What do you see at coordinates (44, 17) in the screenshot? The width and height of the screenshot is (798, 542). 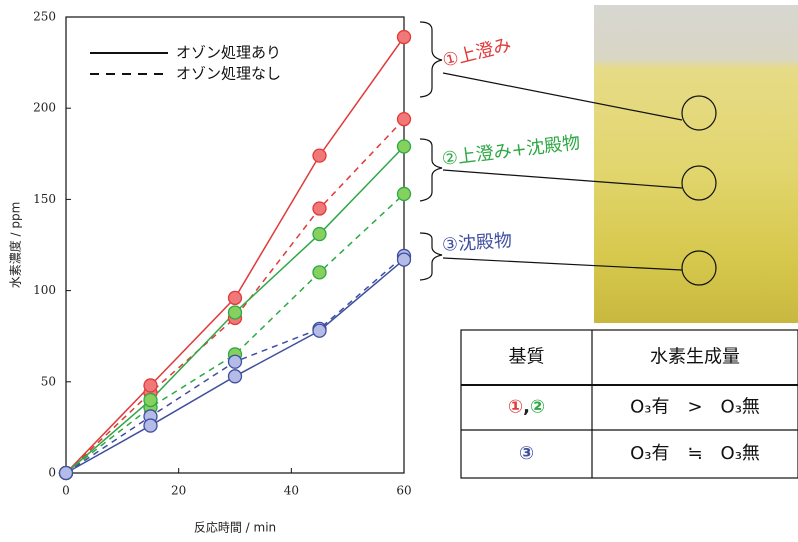 I see `y-tick-label: 250` at bounding box center [44, 17].